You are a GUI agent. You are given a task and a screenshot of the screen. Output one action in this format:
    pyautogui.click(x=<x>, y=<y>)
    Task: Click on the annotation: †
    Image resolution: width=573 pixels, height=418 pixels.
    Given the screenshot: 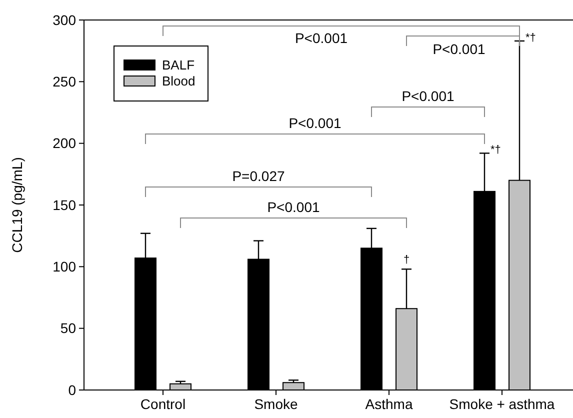 What is the action you would take?
    pyautogui.click(x=406, y=260)
    